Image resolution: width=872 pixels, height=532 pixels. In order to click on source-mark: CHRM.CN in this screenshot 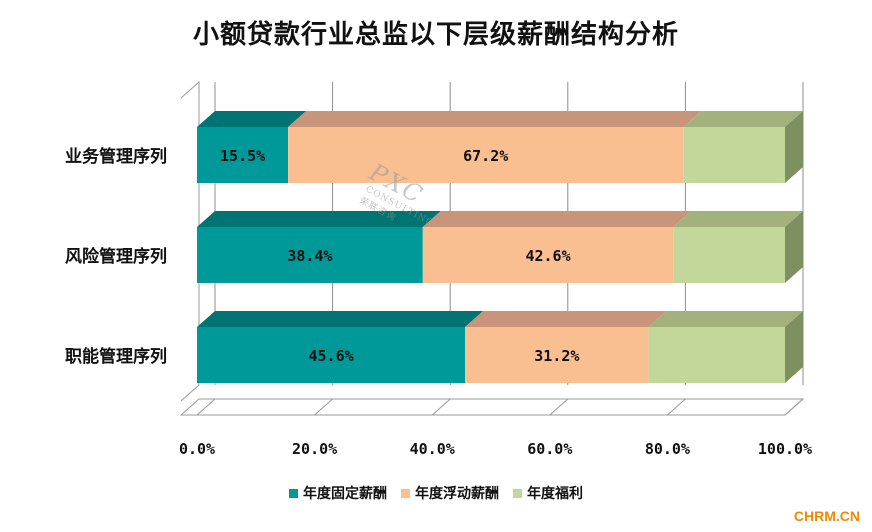, I will do `click(826, 516)`.